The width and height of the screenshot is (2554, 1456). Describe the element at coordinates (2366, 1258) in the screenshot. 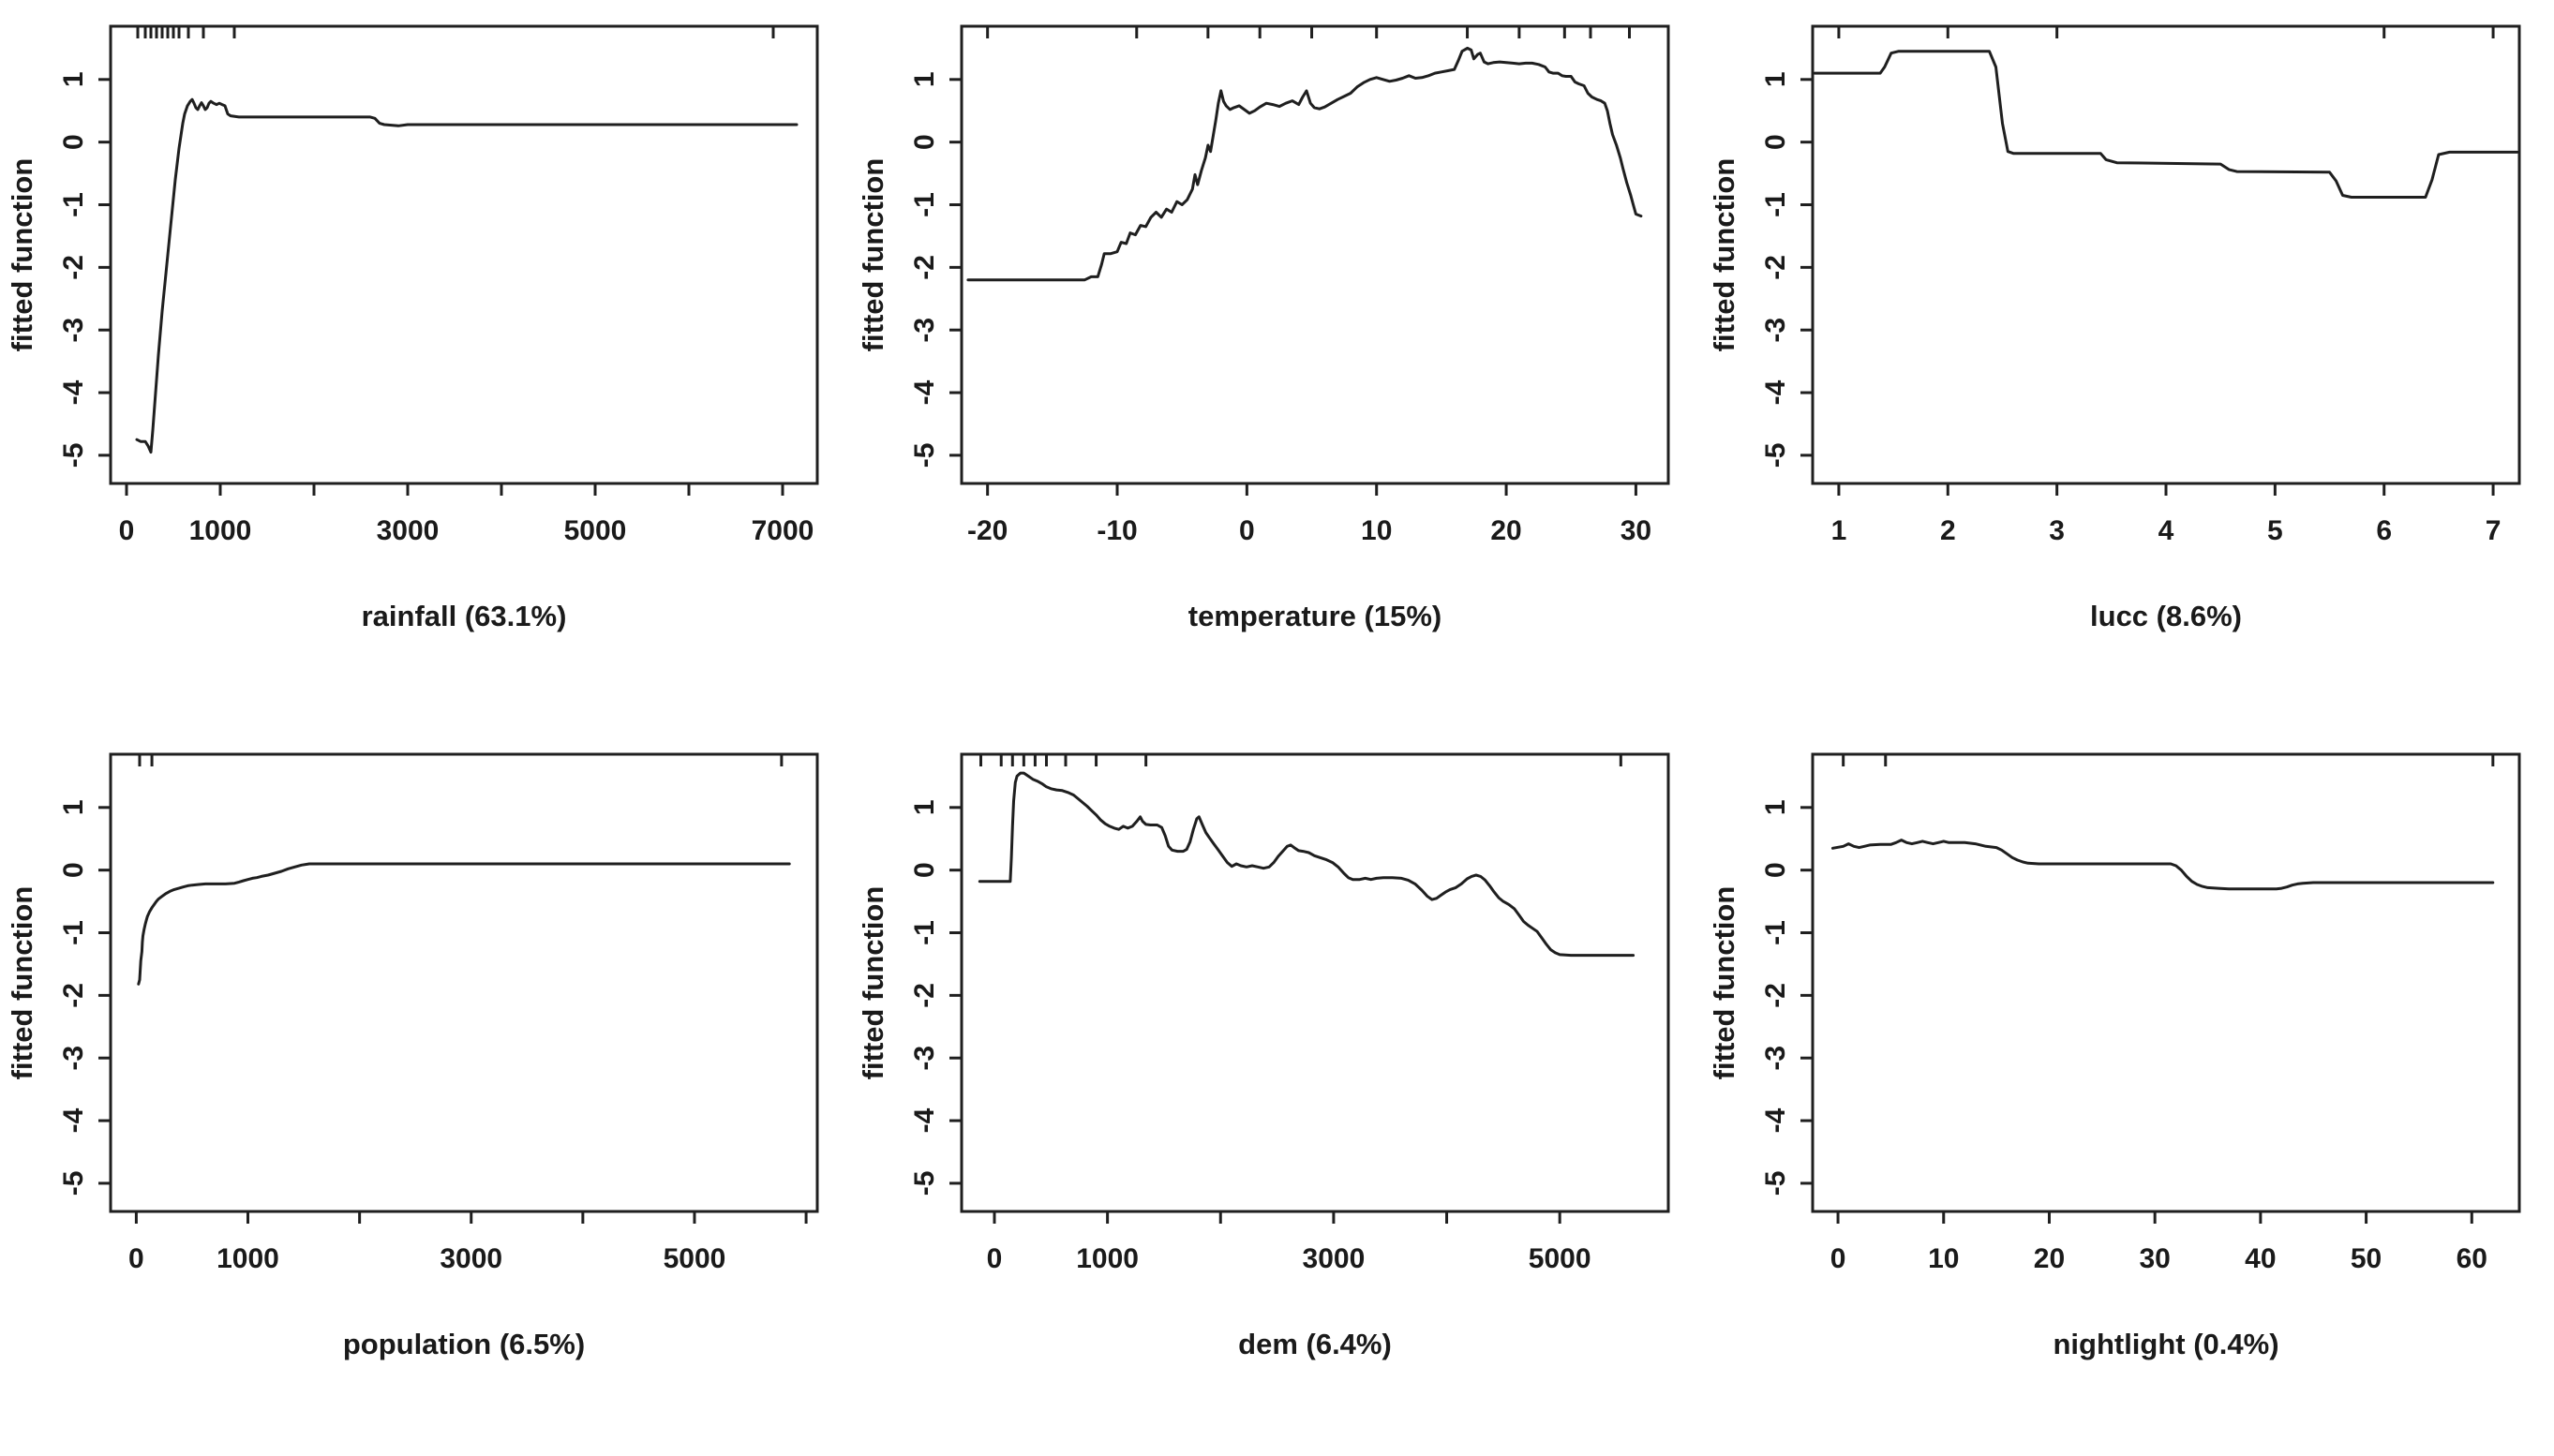

I see `x-tick-label: 50` at that location.